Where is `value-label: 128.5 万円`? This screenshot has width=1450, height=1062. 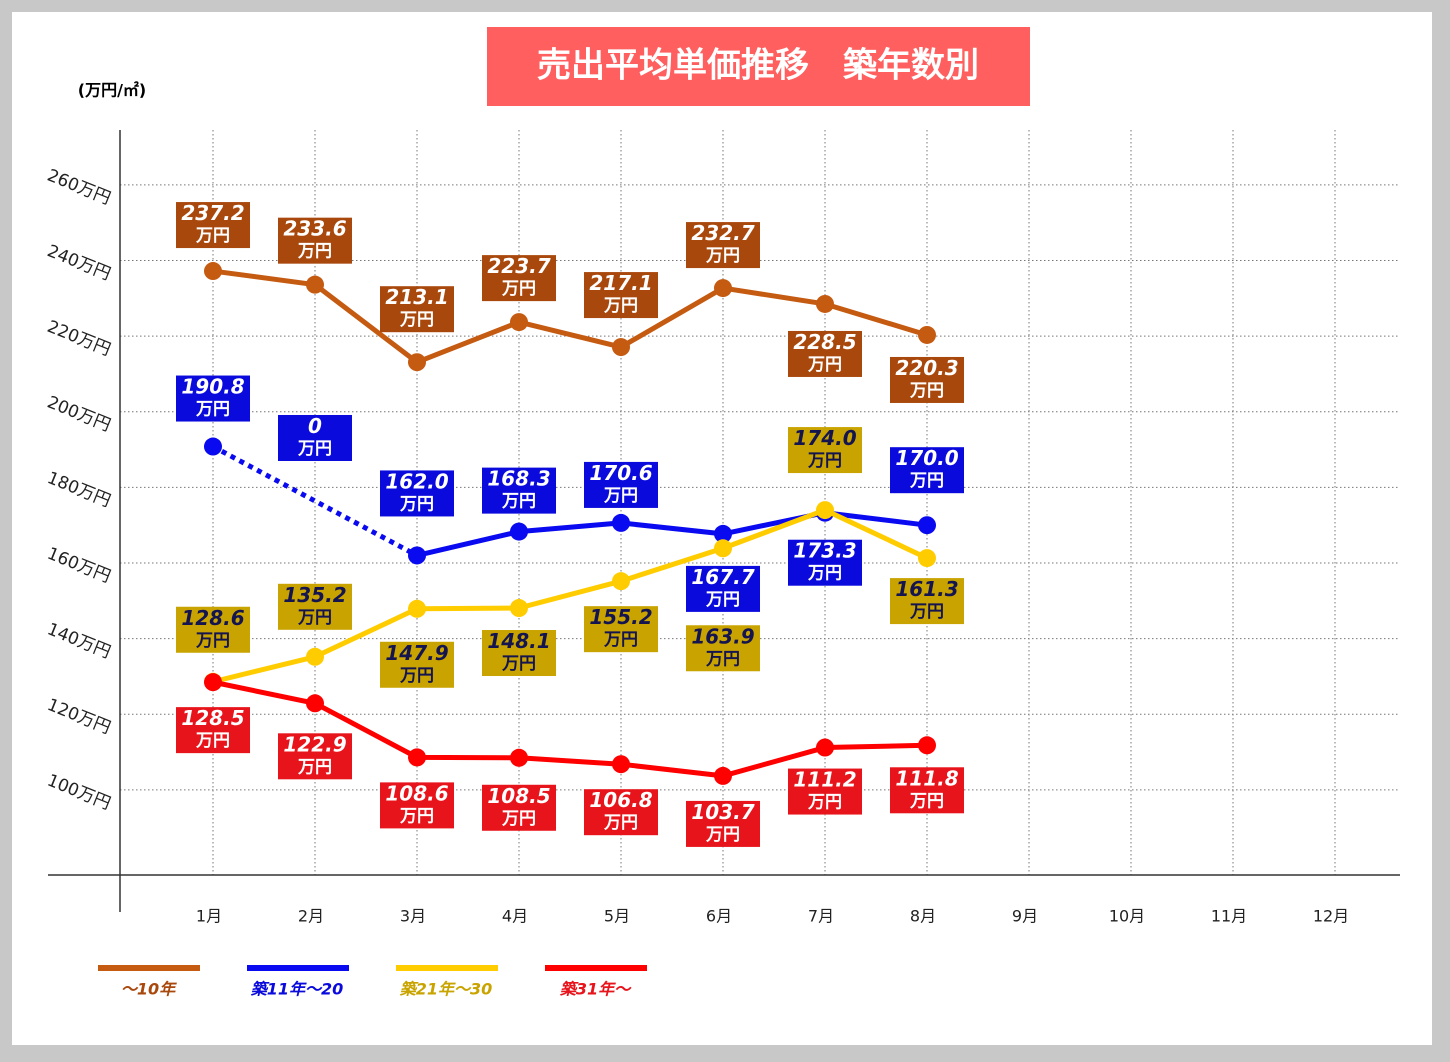 value-label: 128.5 万円 is located at coordinates (212, 729).